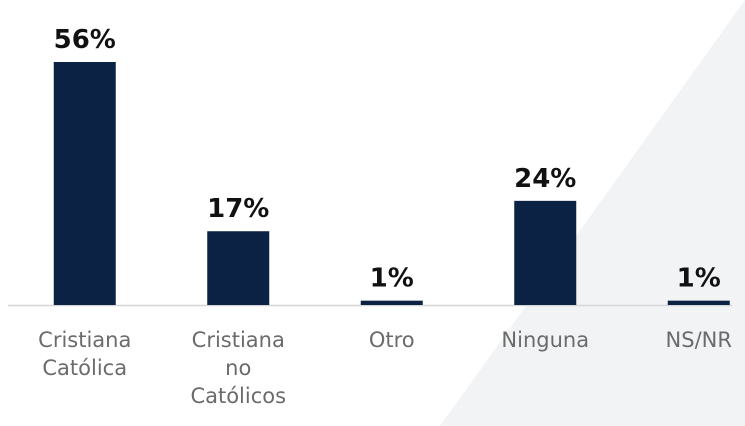  I want to click on x-tick-label: Ninguna, so click(545, 340).